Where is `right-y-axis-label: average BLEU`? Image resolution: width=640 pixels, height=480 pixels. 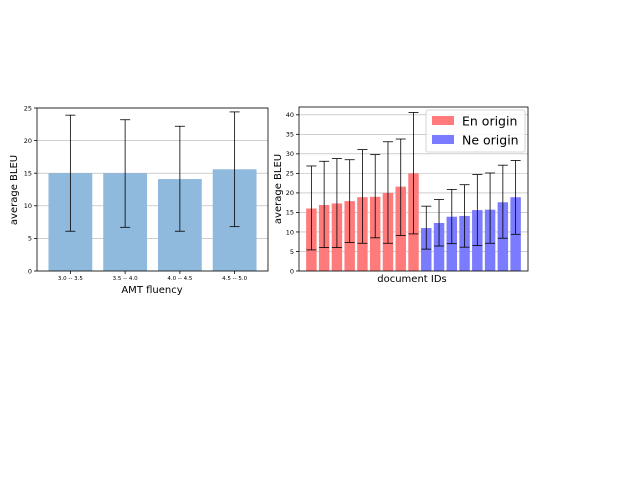 right-y-axis-label: average BLEU is located at coordinates (278, 189).